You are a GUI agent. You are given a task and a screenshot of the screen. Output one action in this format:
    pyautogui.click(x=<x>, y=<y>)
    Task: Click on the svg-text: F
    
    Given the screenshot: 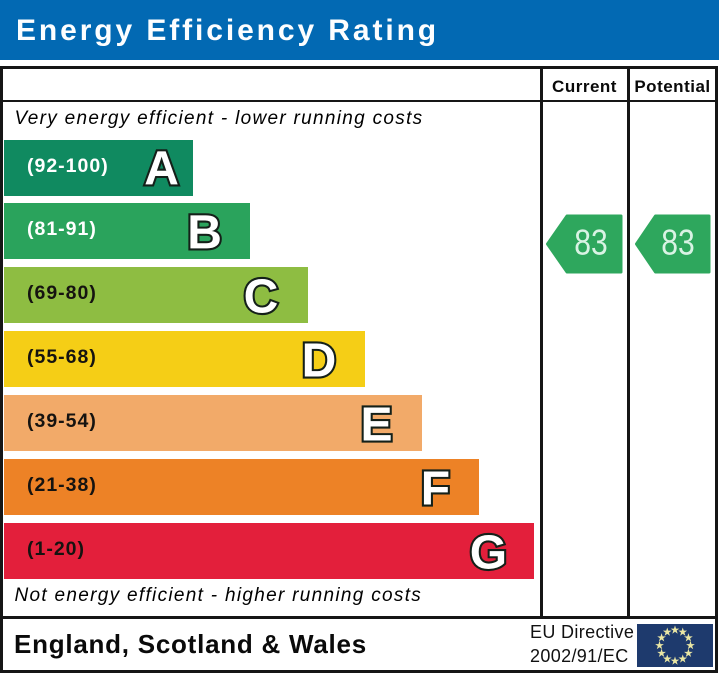 What is the action you would take?
    pyautogui.click(x=435, y=489)
    